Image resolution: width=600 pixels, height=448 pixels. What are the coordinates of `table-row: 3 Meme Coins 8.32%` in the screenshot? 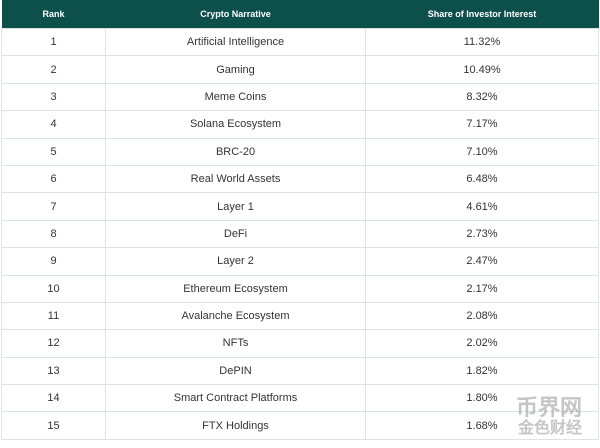 It's located at (300, 97).